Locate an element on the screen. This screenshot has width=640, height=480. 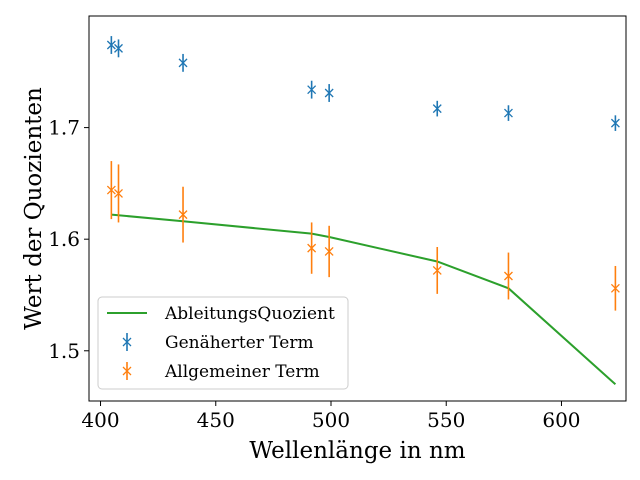
x-axis: 400 450 500 550 600 is located at coordinates (331, 416).